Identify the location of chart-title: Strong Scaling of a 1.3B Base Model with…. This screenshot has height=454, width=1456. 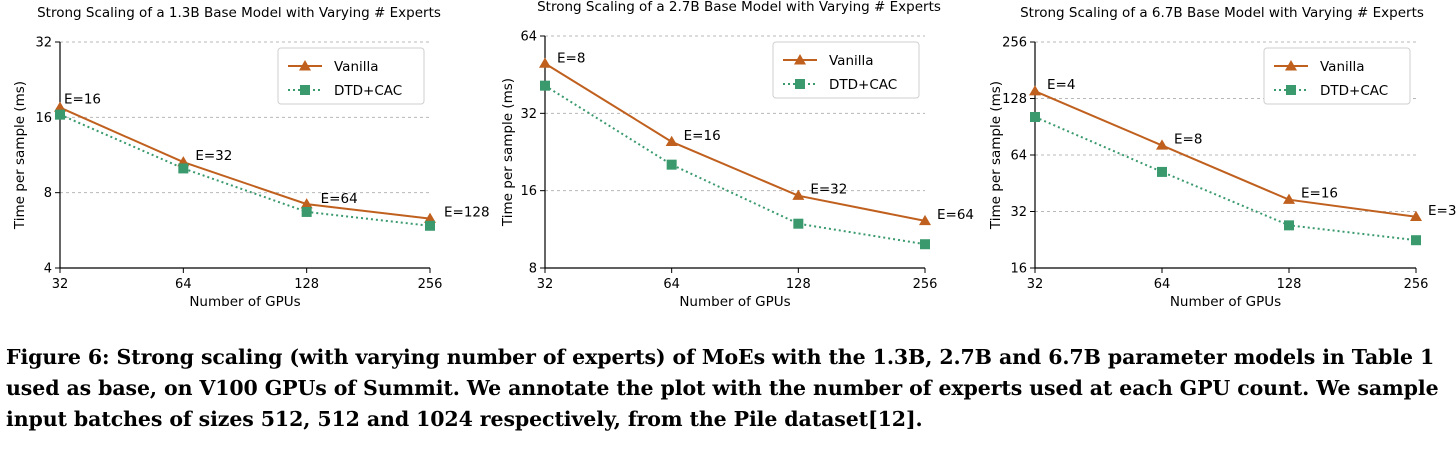
(239, 13).